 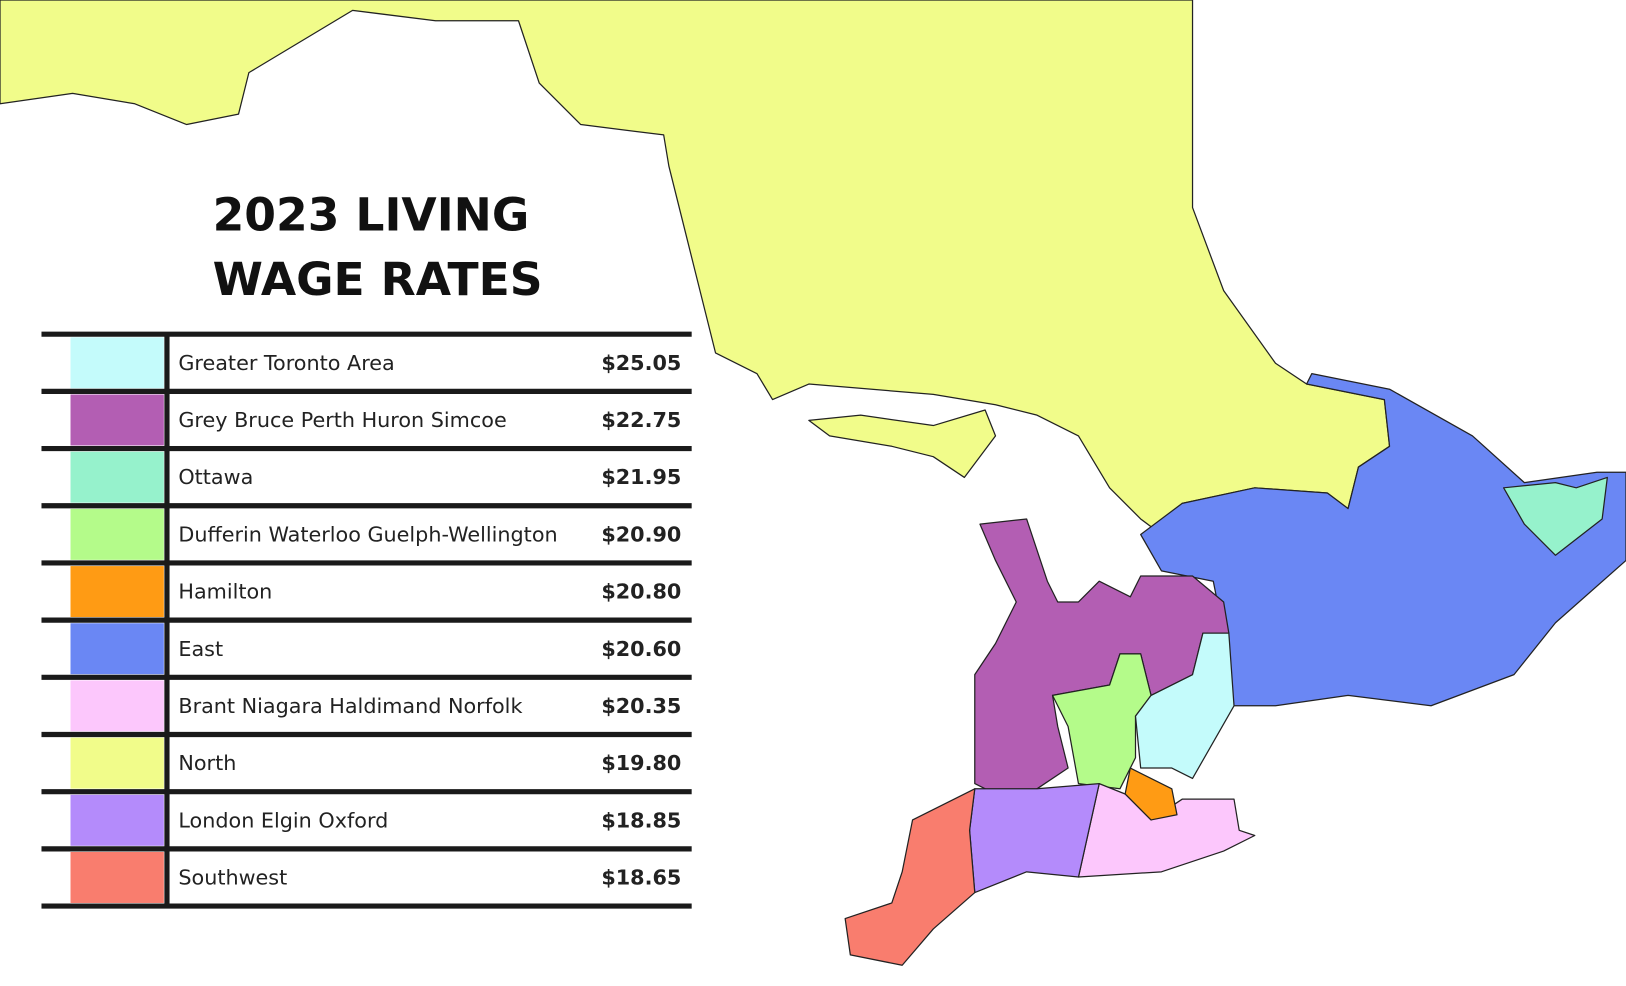 What do you see at coordinates (200, 649) in the screenshot?
I see `region-name: East` at bounding box center [200, 649].